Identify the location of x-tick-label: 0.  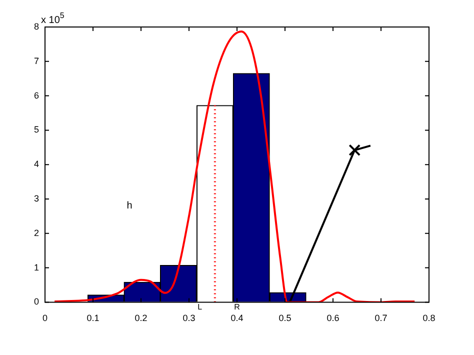
(45, 318).